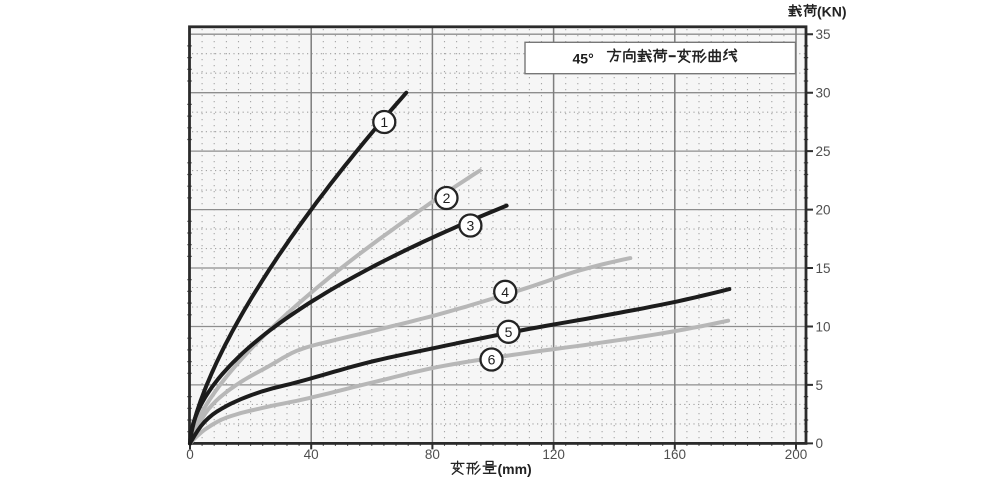  Describe the element at coordinates (492, 360) in the screenshot. I see `svg-text: 6` at that location.